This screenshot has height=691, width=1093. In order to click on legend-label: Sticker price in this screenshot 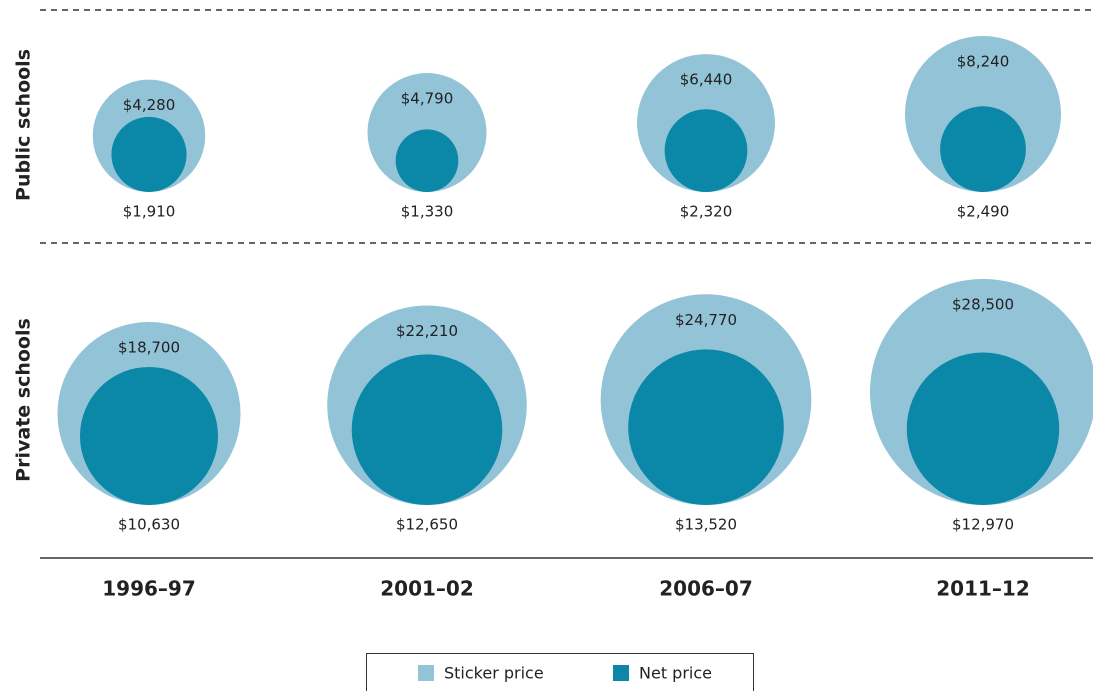, I will do `click(494, 673)`.